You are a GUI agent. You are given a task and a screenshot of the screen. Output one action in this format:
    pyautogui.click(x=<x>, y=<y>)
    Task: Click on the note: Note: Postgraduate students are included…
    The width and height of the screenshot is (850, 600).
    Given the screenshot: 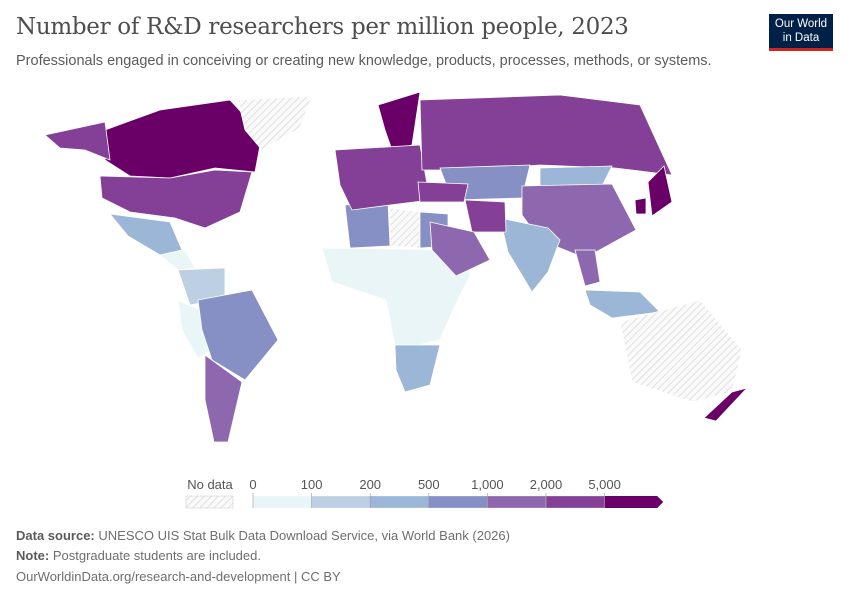 What is the action you would take?
    pyautogui.click(x=138, y=555)
    